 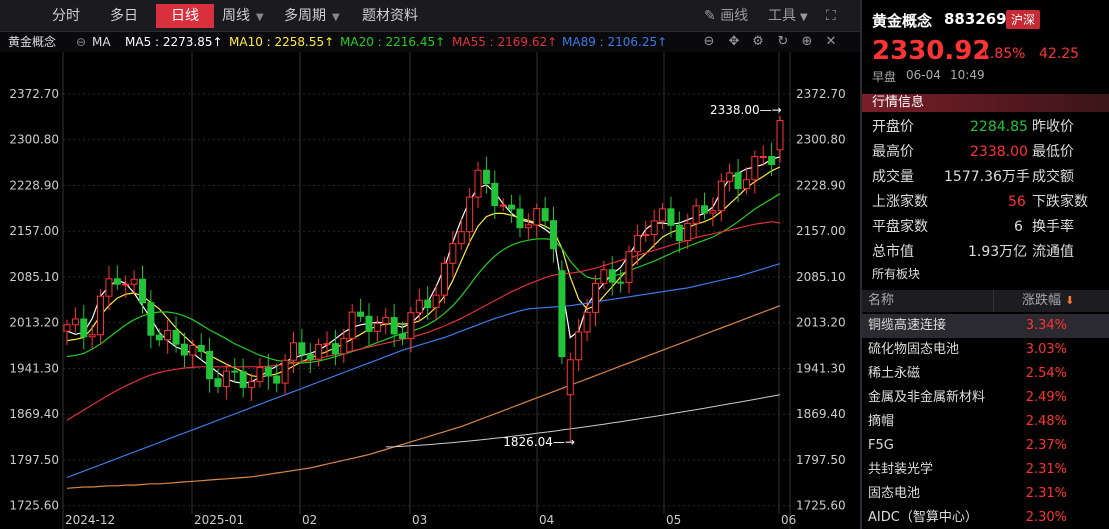 What do you see at coordinates (985, 422) in the screenshot?
I see `sector-row: 摘帽 2.48%` at bounding box center [985, 422].